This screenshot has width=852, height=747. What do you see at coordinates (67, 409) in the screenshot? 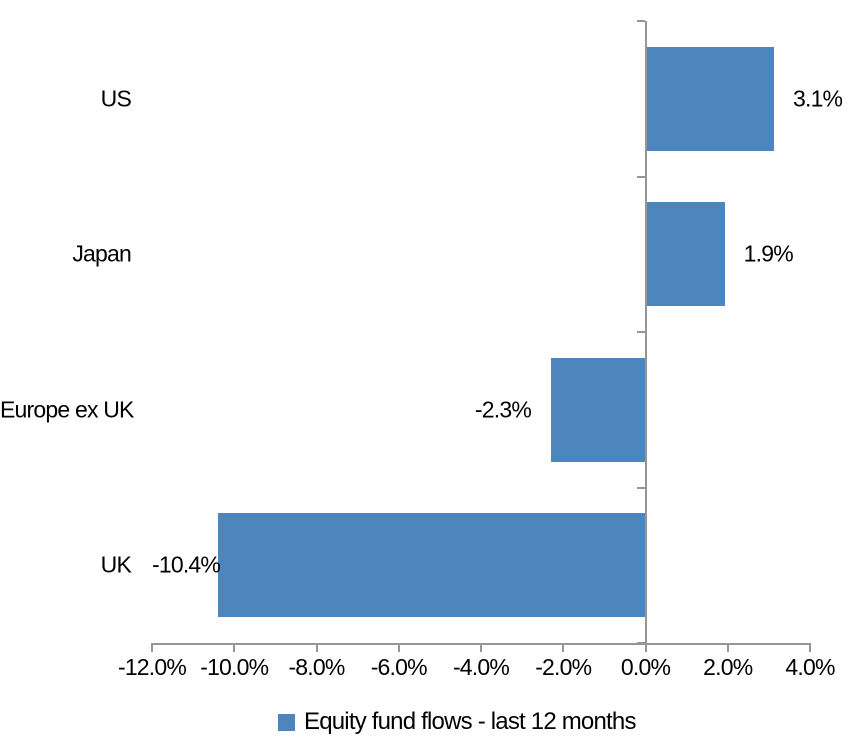
I see `category-label-europe-ex-uk: Europe ex UK` at bounding box center [67, 409].